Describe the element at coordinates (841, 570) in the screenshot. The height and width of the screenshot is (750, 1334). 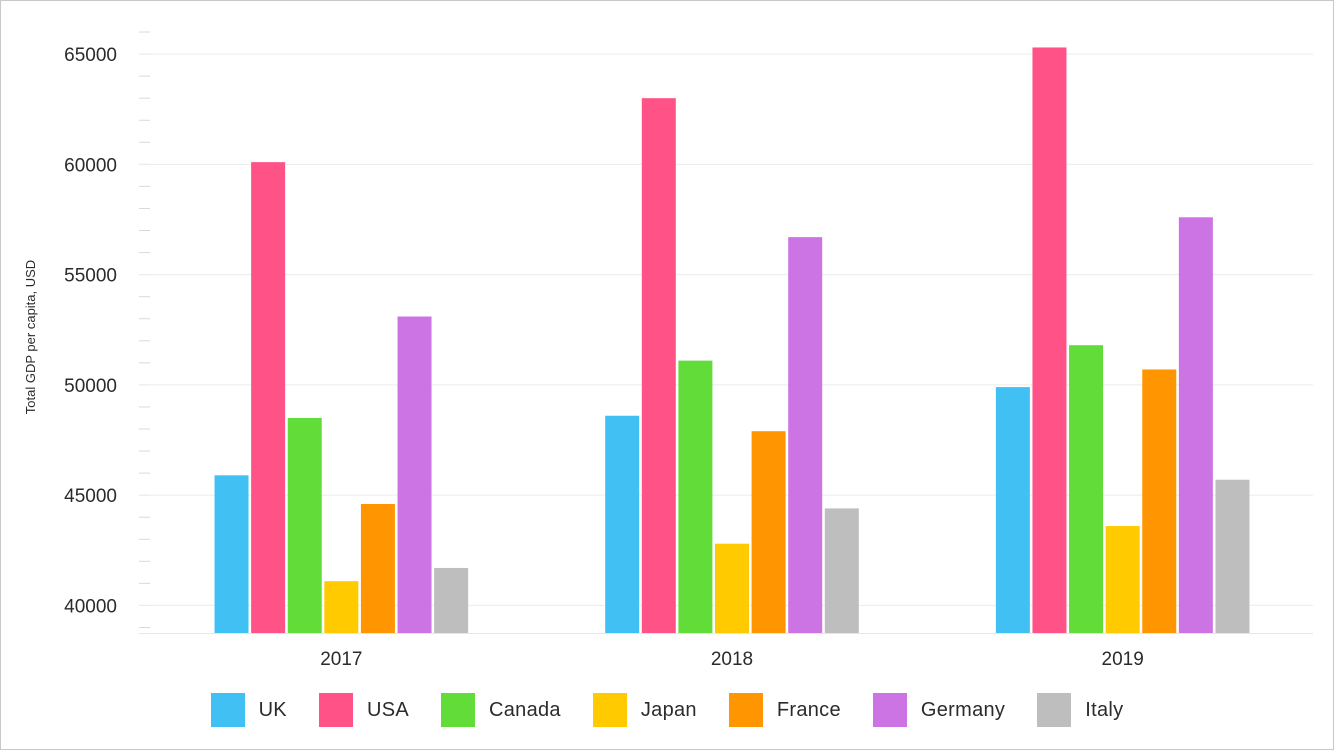
I see `bar-italy-2018` at that location.